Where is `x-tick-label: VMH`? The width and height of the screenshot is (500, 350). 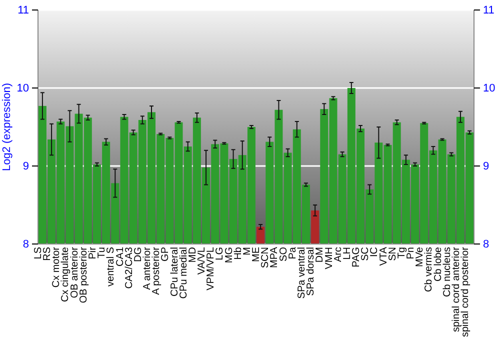 x-tick-label: VMH is located at coordinates (329, 258).